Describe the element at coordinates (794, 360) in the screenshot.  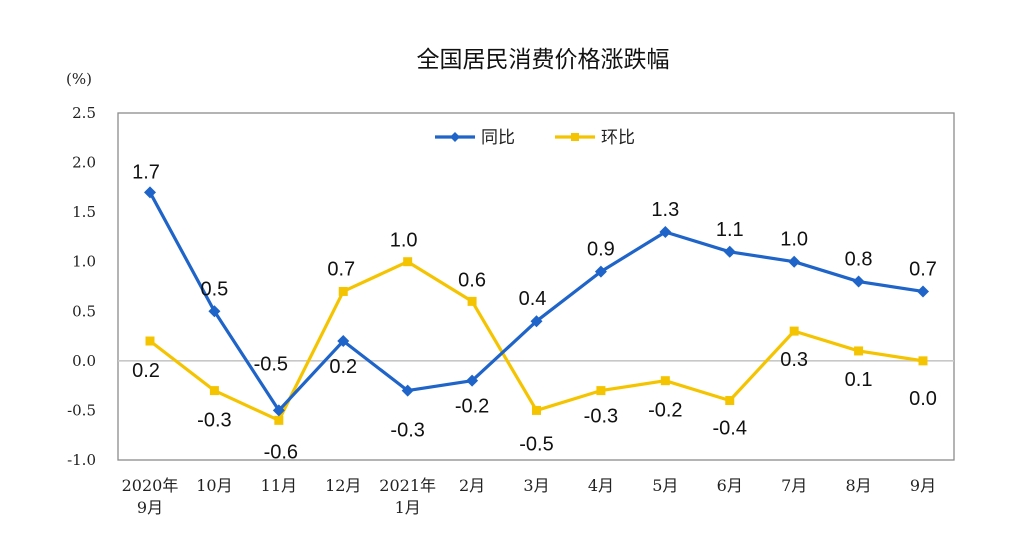
I see `data-label: 0.3` at that location.